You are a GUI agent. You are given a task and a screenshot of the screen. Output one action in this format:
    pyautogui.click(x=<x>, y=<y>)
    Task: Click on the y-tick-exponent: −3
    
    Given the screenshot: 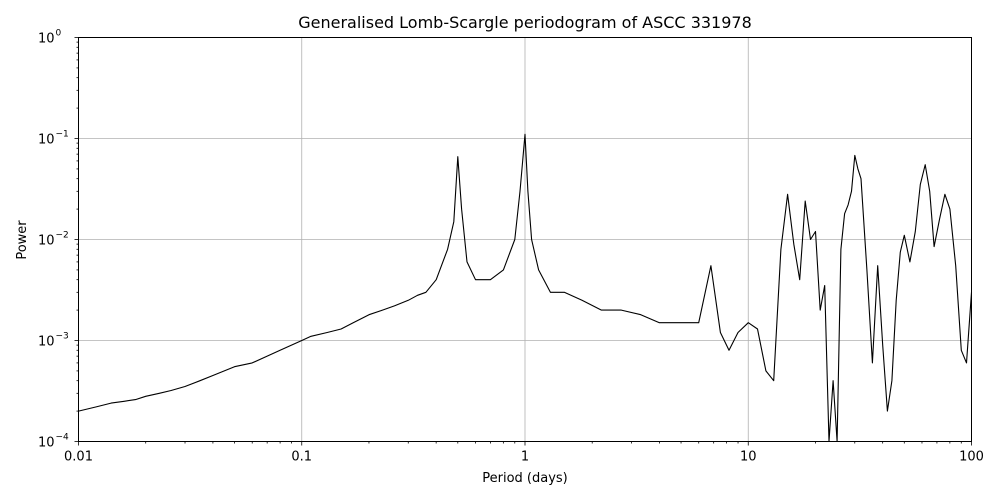 What is the action you would take?
    pyautogui.click(x=62, y=337)
    